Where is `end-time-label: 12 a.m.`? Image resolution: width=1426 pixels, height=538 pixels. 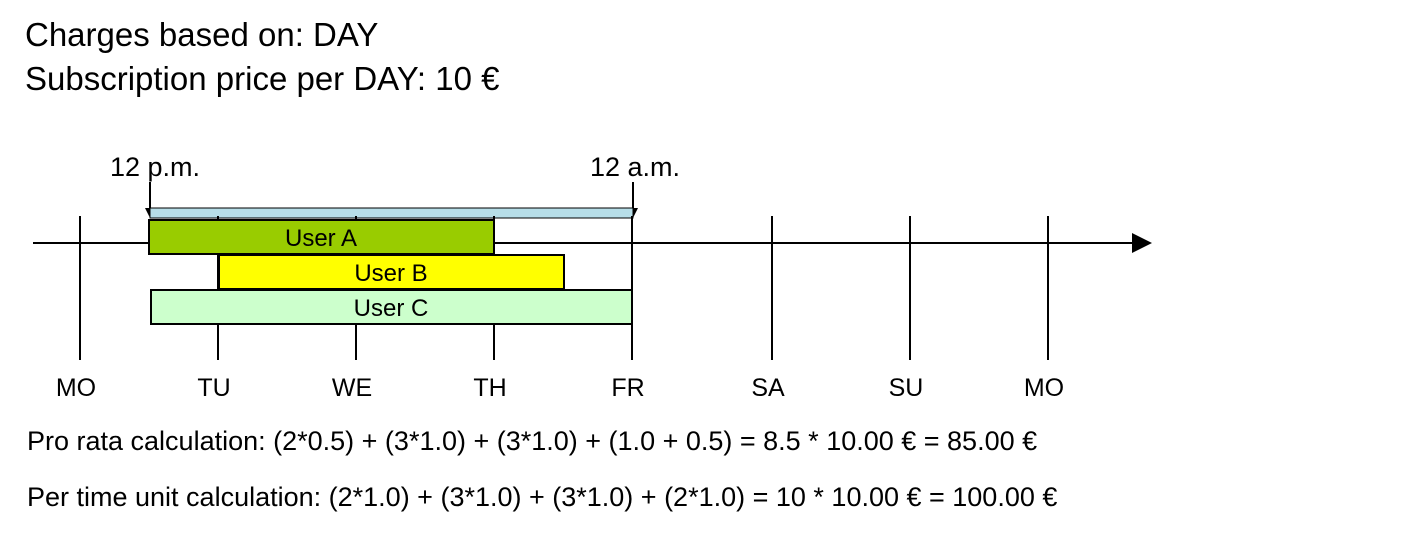 end-time-label: 12 a.m. is located at coordinates (635, 167).